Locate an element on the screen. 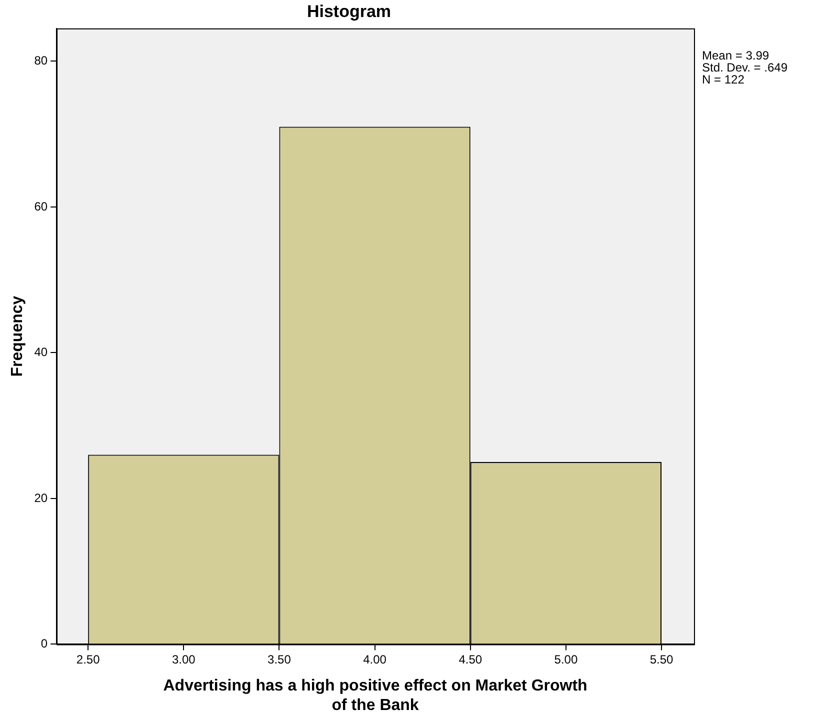 The height and width of the screenshot is (719, 821). x-tick-label: 4.00 is located at coordinates (375, 659).